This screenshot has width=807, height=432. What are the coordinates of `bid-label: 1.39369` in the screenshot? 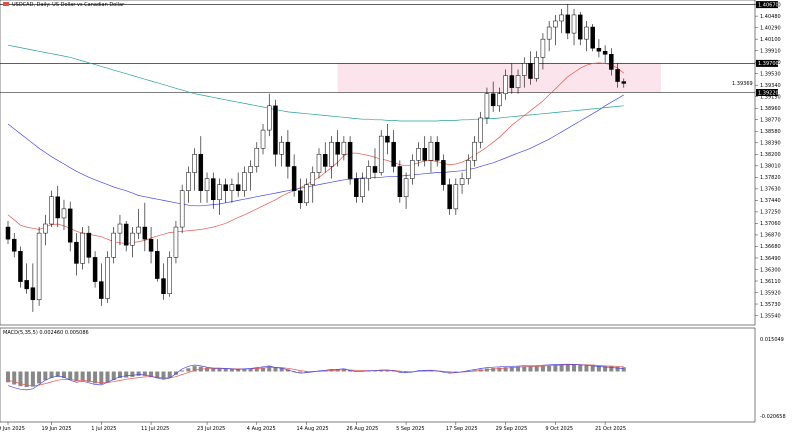 It's located at (742, 84).